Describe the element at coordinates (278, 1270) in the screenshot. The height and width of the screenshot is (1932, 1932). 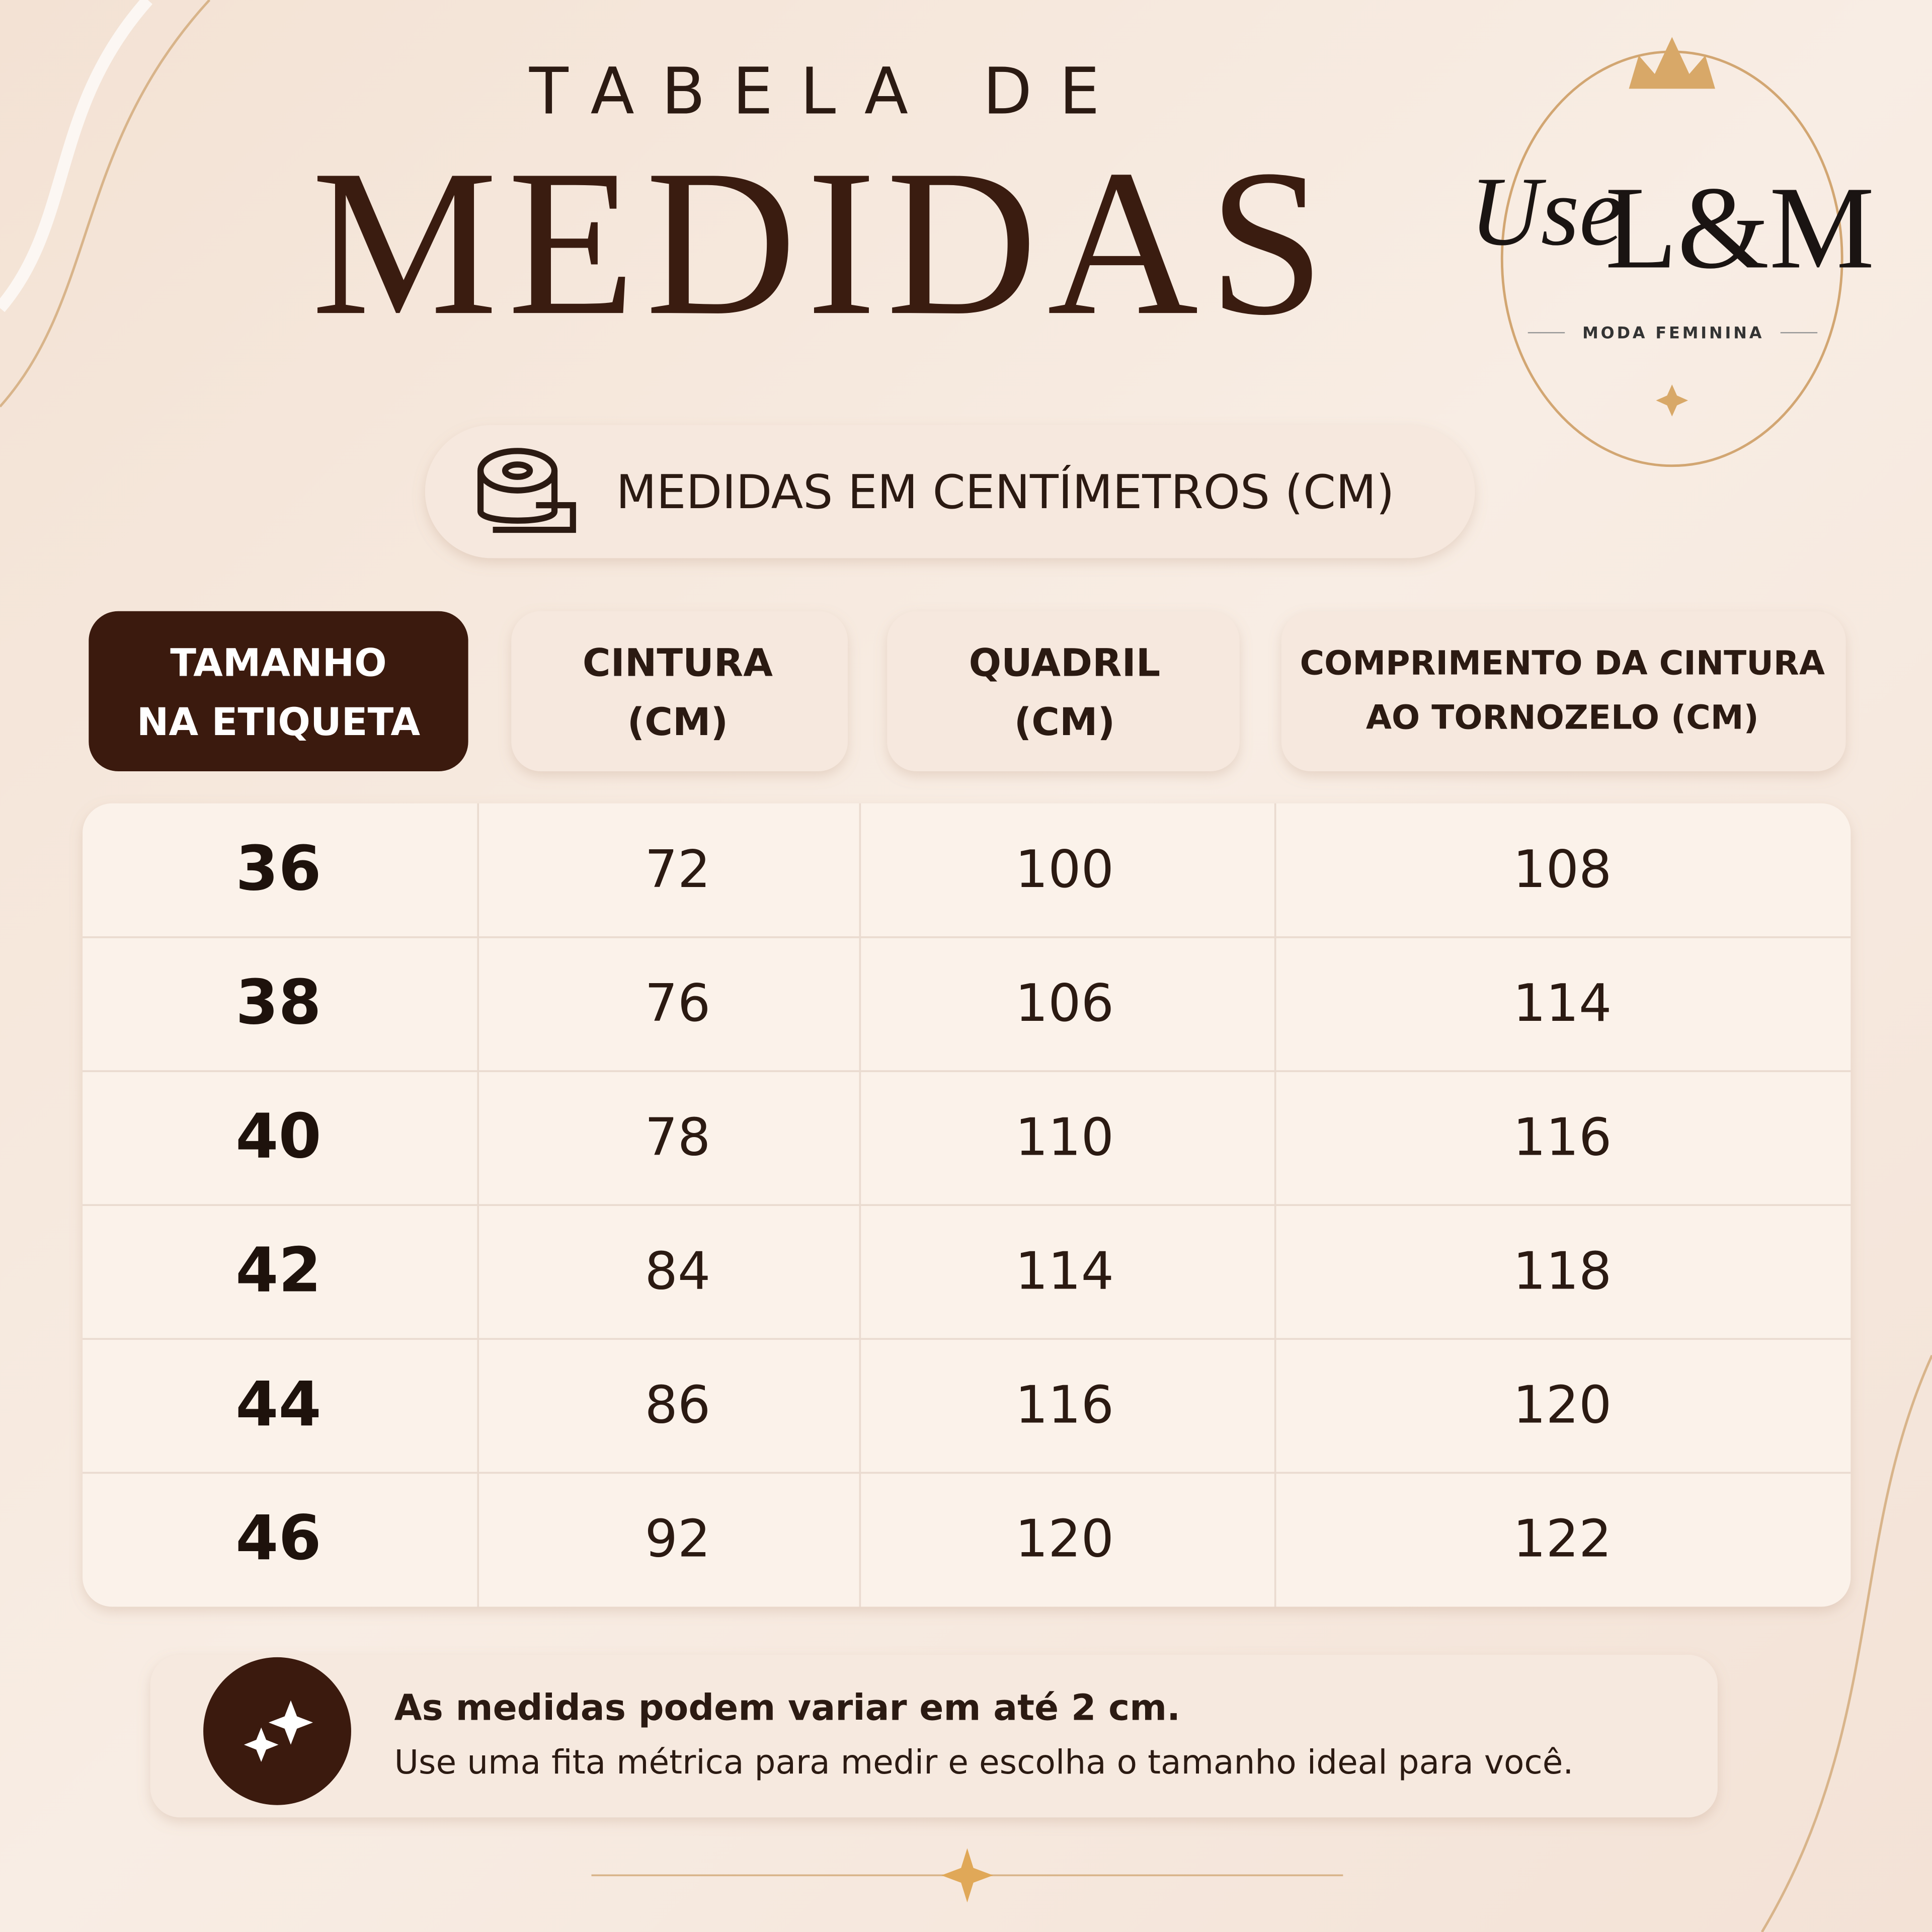
I see `size-label: 42` at that location.